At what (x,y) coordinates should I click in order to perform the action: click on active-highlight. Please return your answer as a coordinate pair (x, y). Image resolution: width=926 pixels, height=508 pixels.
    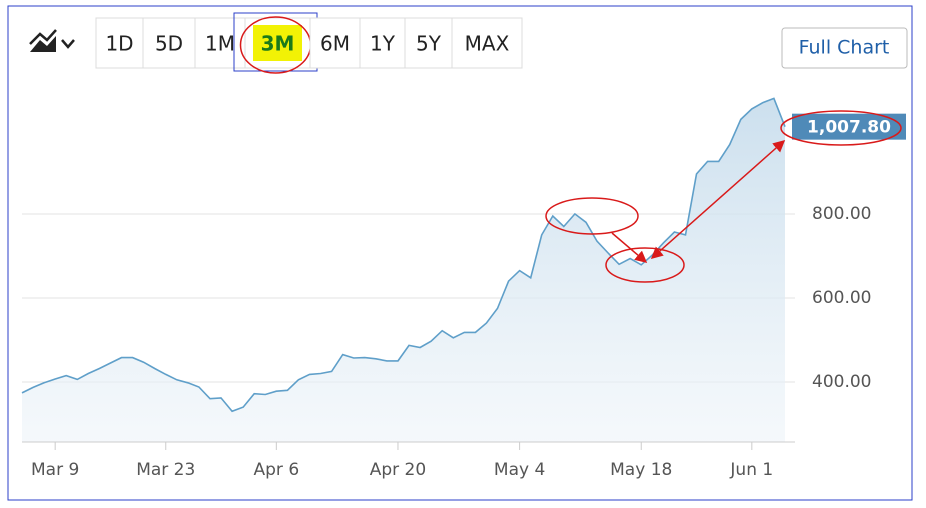
    Looking at the image, I should click on (277, 43).